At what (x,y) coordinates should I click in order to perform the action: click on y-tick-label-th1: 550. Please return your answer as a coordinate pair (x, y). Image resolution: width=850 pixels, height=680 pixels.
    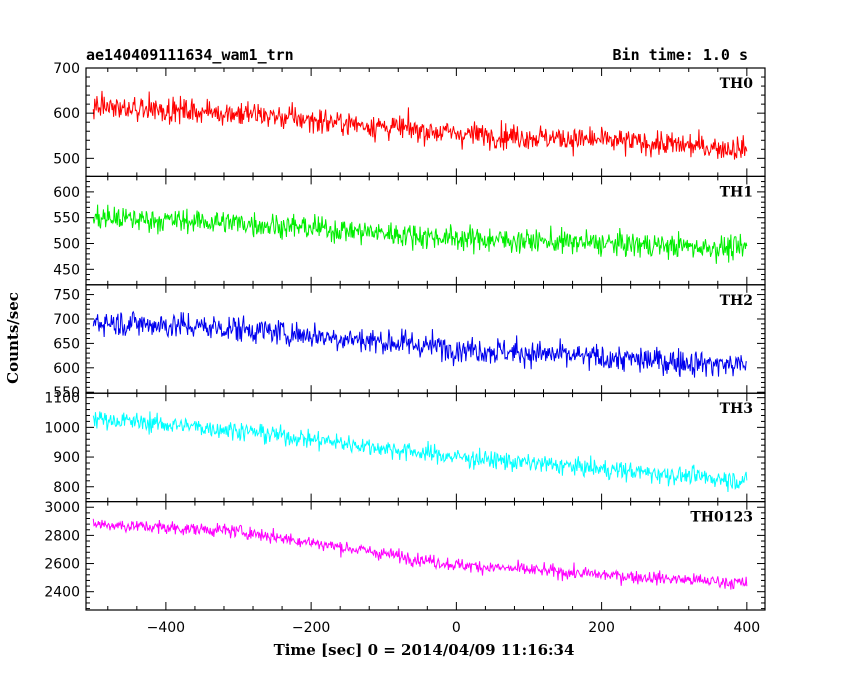
    Looking at the image, I should click on (66, 219).